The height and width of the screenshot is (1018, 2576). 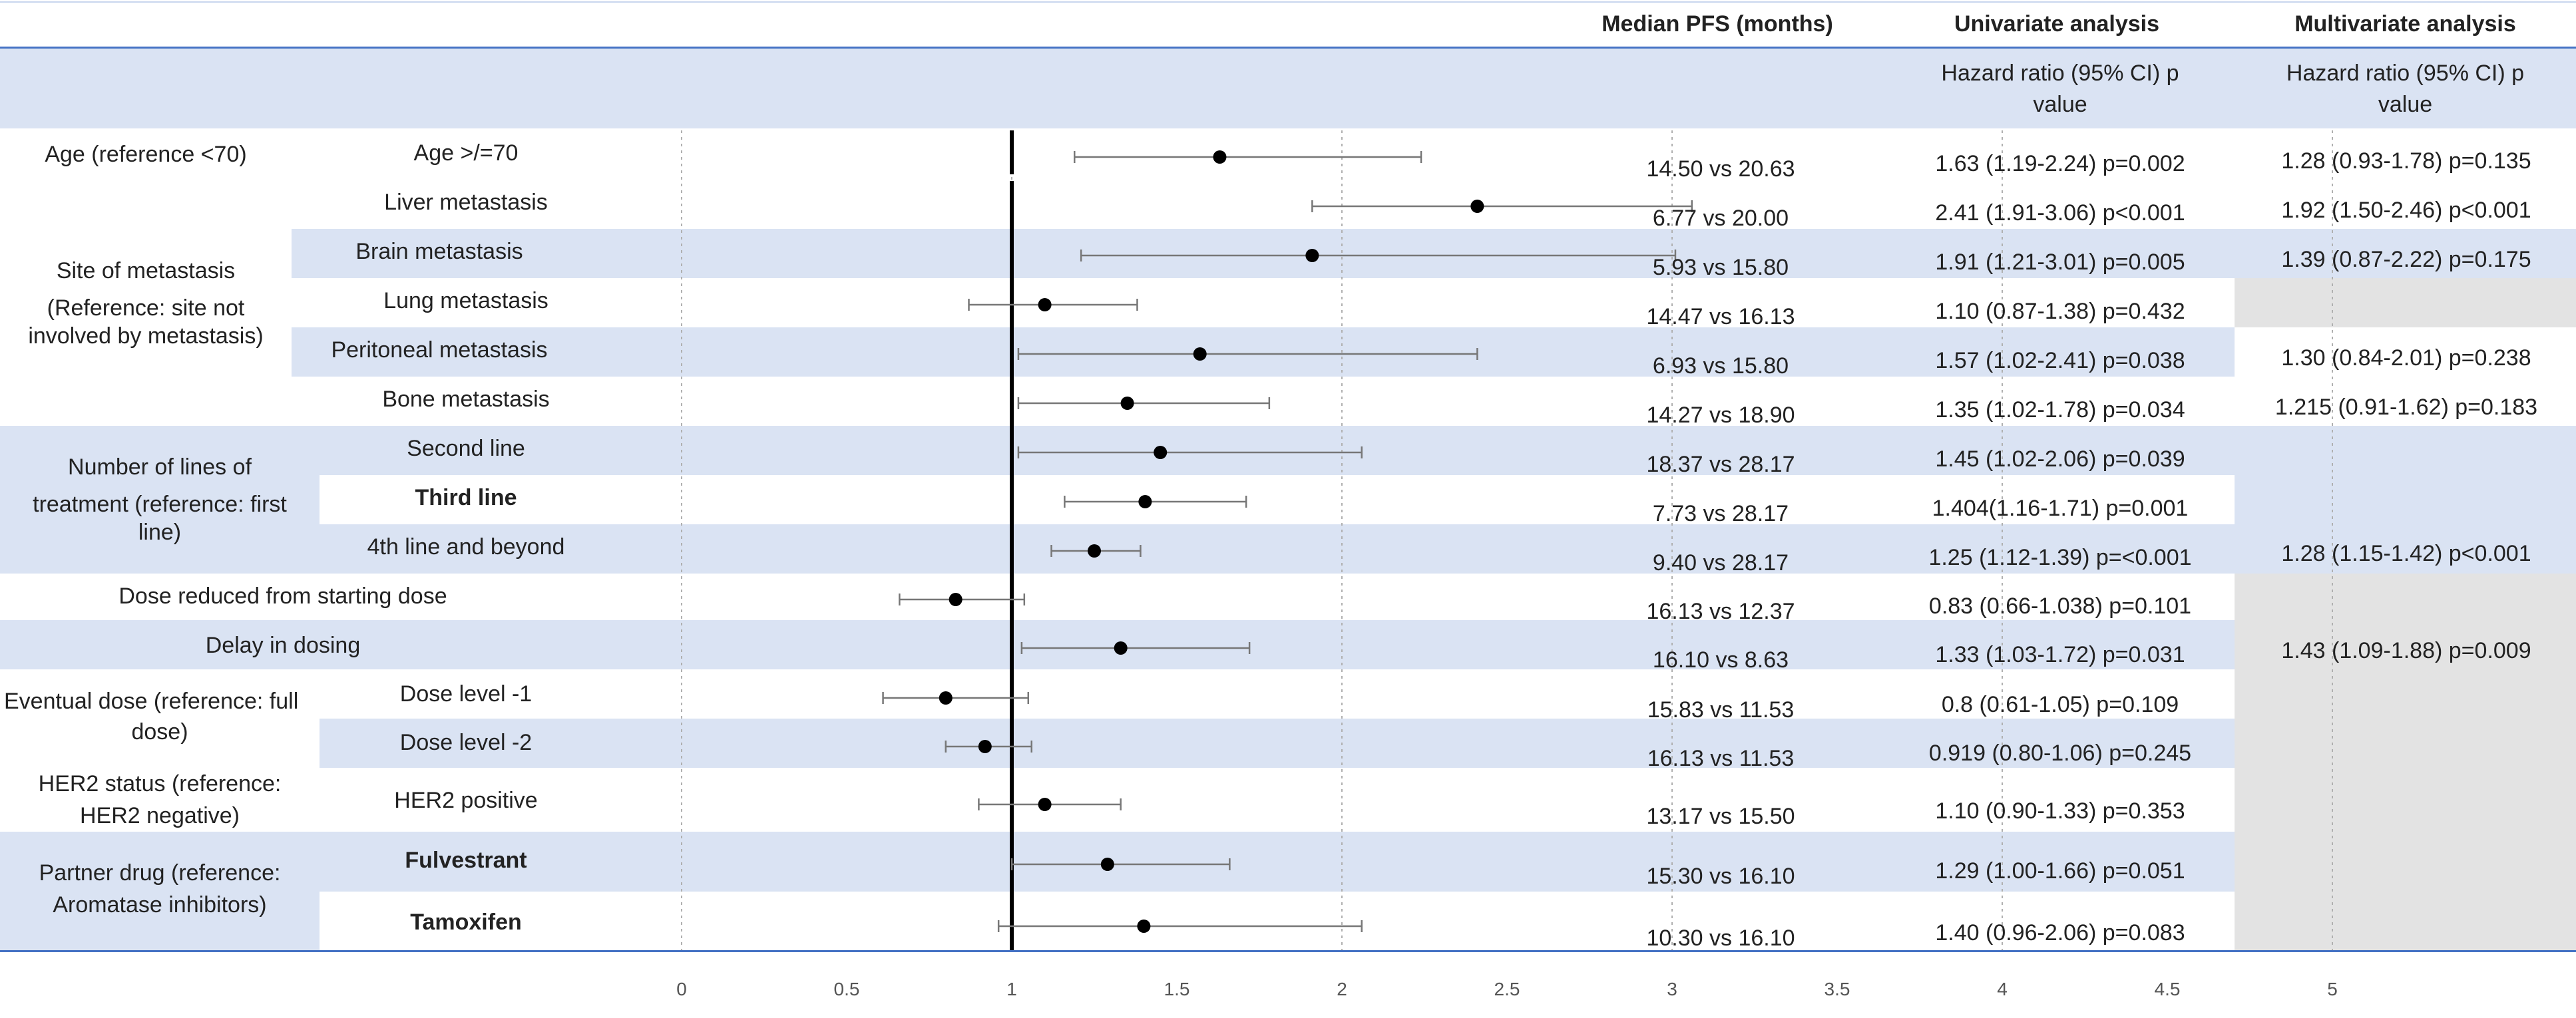 I want to click on row-univariate-0: 1.63 (1.19-2.24) p=0.002, so click(x=2060, y=163).